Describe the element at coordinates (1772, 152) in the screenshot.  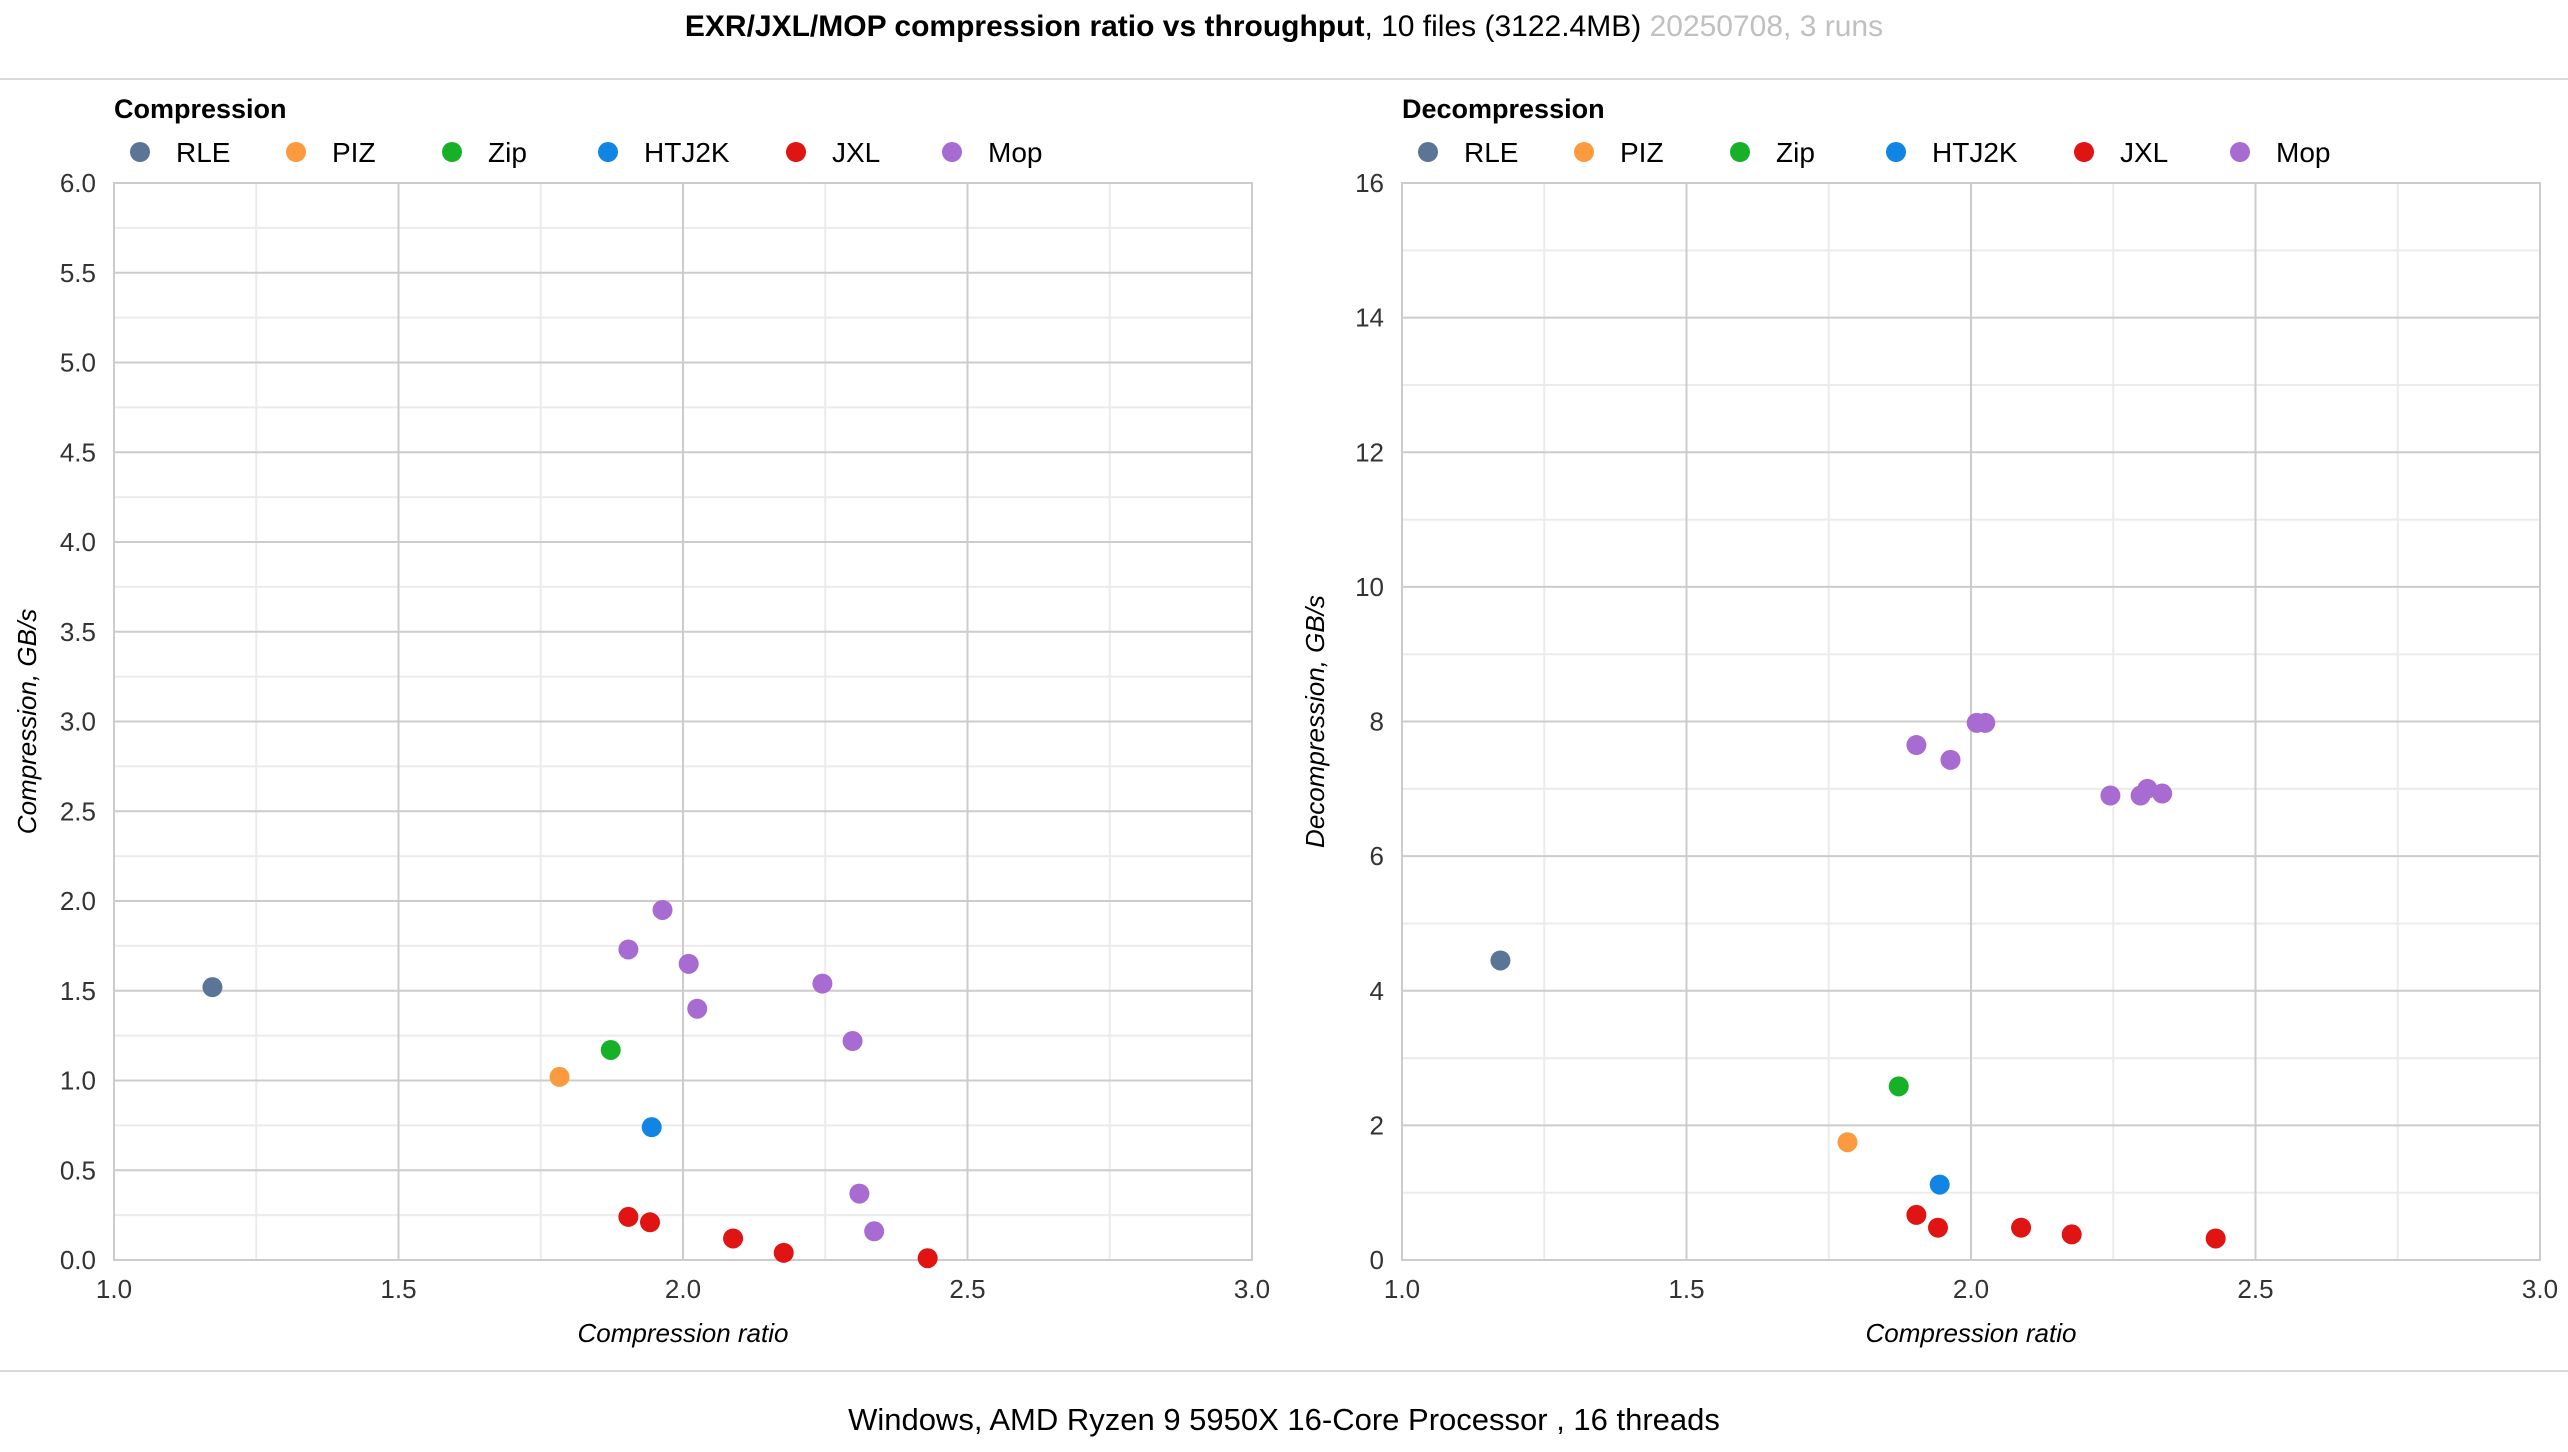
I see `legend-item-zip: Zip` at that location.